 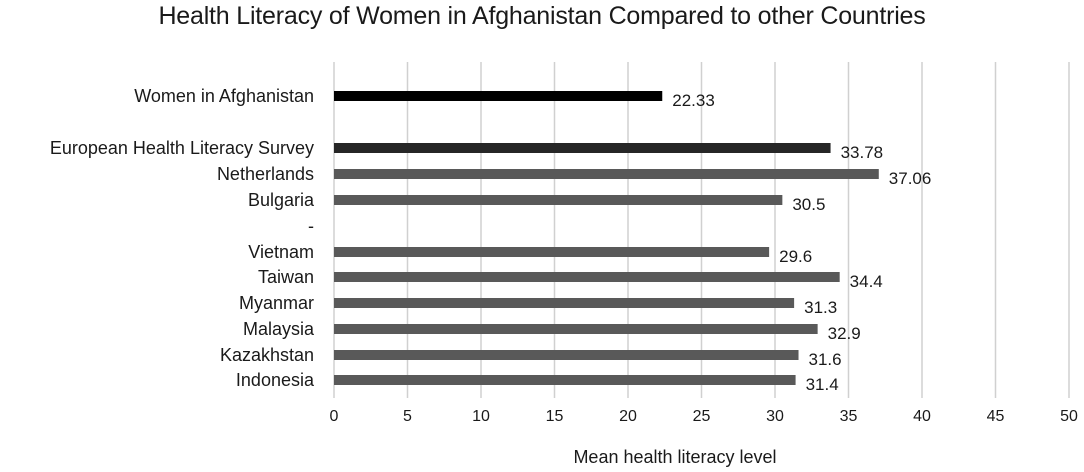 I want to click on bar-european-health-literacy-survey, so click(x=582, y=148).